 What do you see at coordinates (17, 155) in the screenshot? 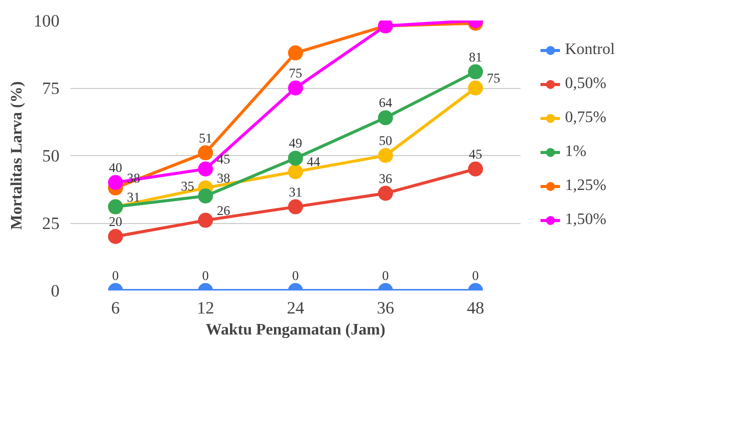
I see `y-axis-title: Mortalitas Larva (%)` at bounding box center [17, 155].